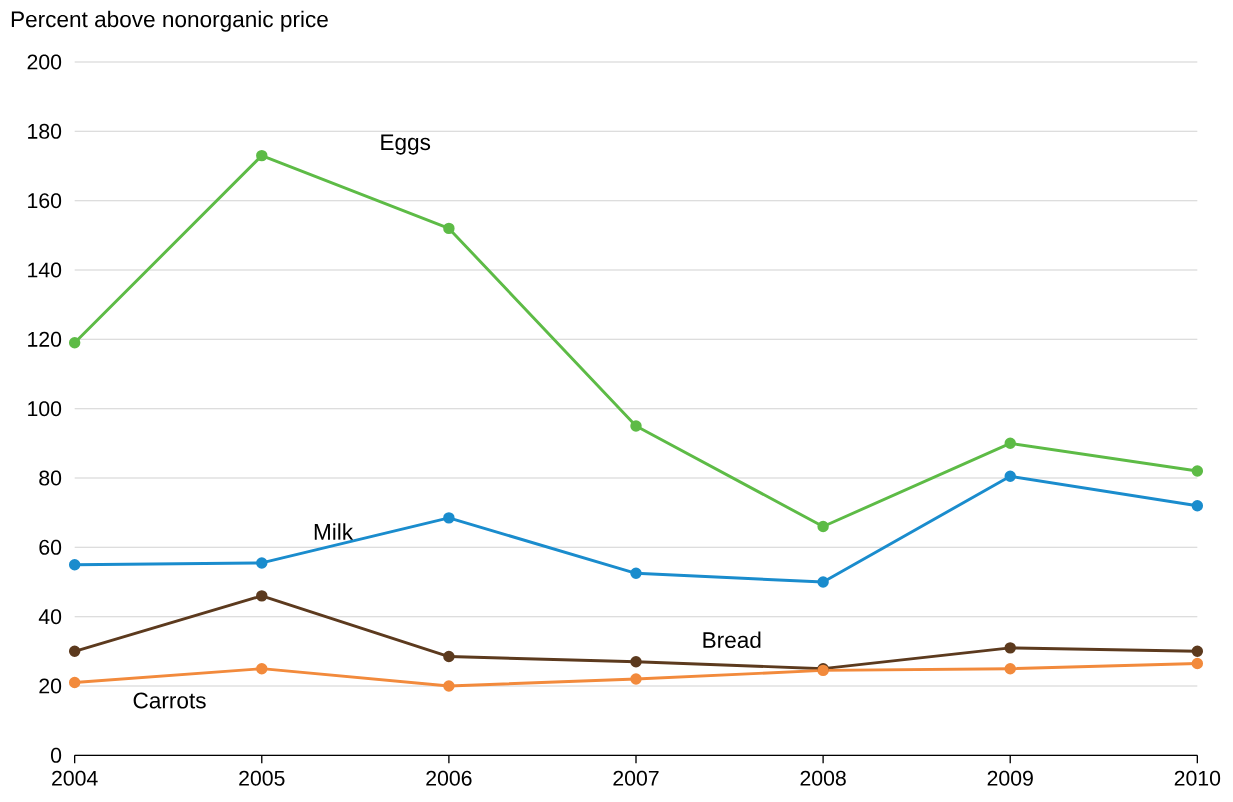  Describe the element at coordinates (50, 686) in the screenshot. I see `y-tick-label: 20` at that location.